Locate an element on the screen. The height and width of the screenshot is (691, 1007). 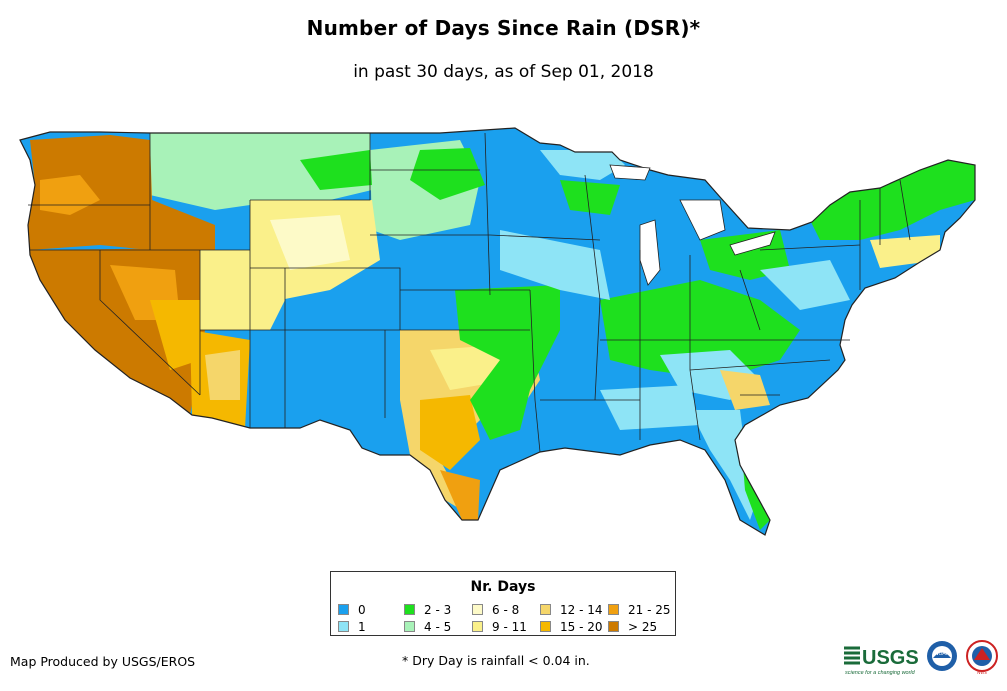
legend-label: 6 - 8 is located at coordinates (506, 609).